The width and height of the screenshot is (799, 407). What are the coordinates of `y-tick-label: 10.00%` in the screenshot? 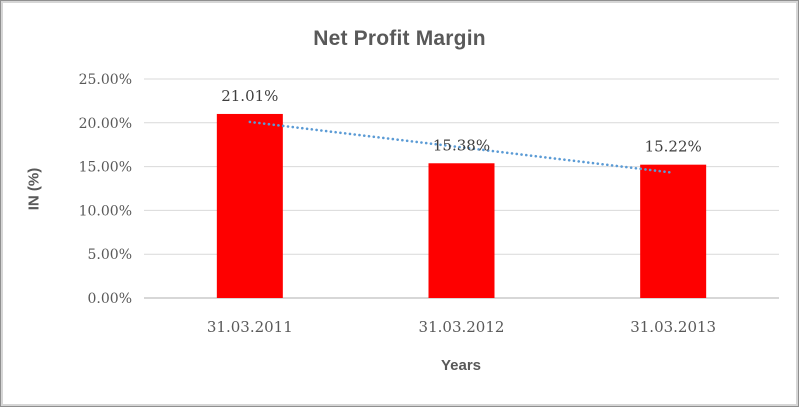 It's located at (105, 211).